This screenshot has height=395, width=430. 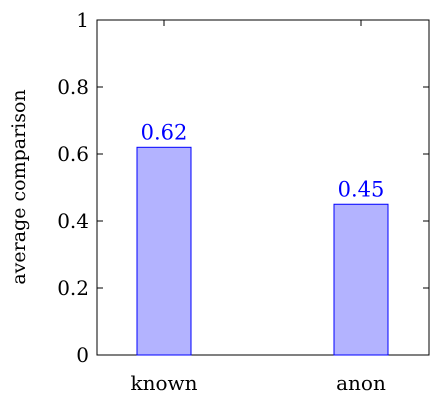 I want to click on y-axis-label: average comparison, so click(x=19, y=186).